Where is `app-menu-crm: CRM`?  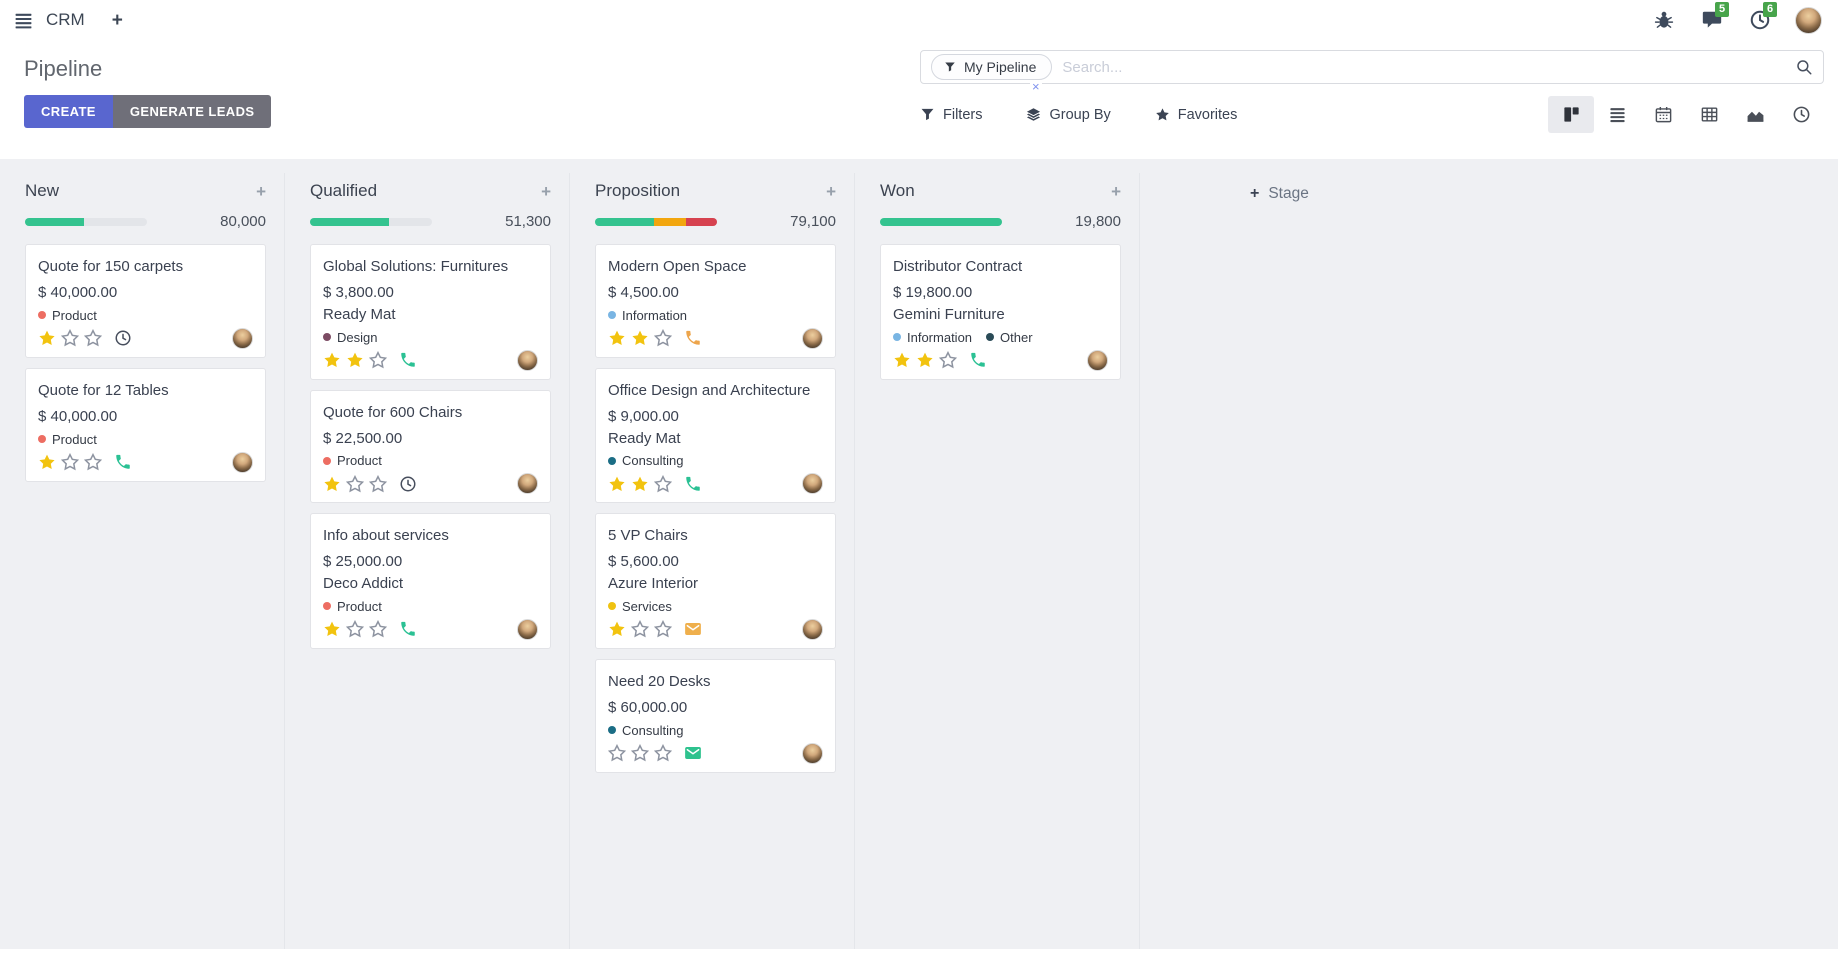
app-menu-crm: CRM is located at coordinates (65, 19).